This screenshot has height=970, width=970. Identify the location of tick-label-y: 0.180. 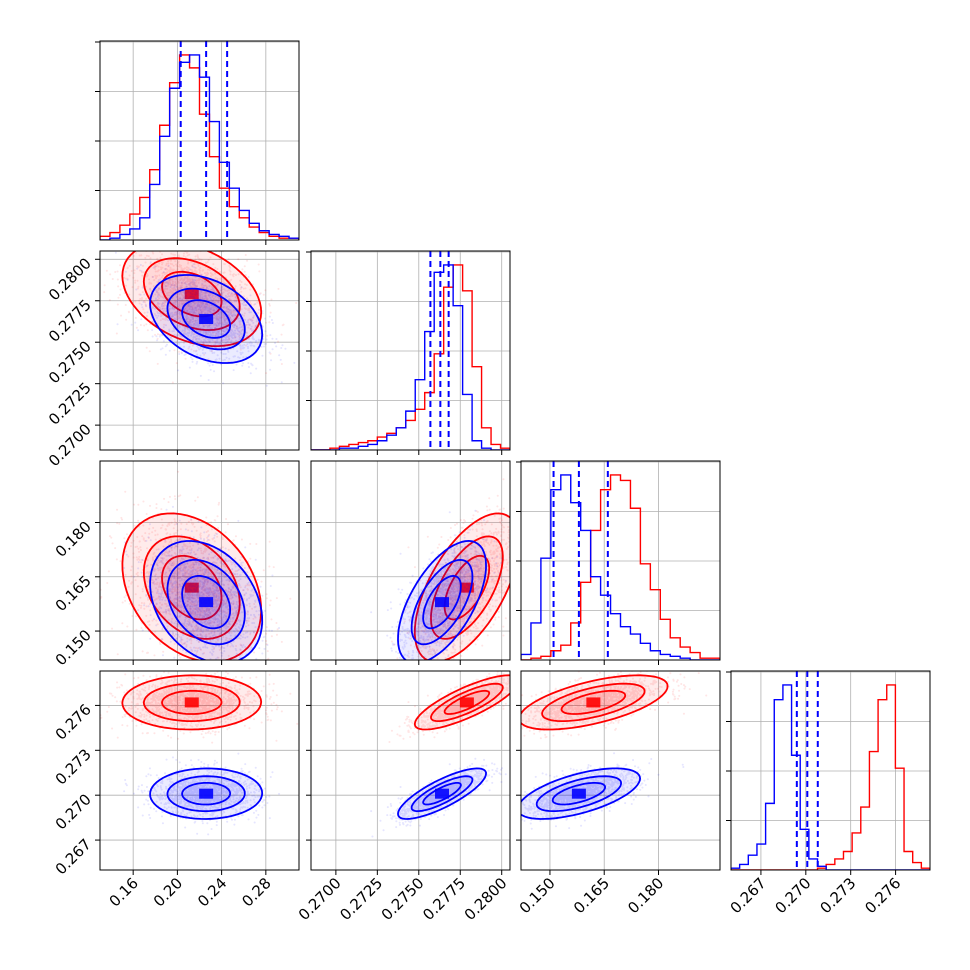
(73, 539).